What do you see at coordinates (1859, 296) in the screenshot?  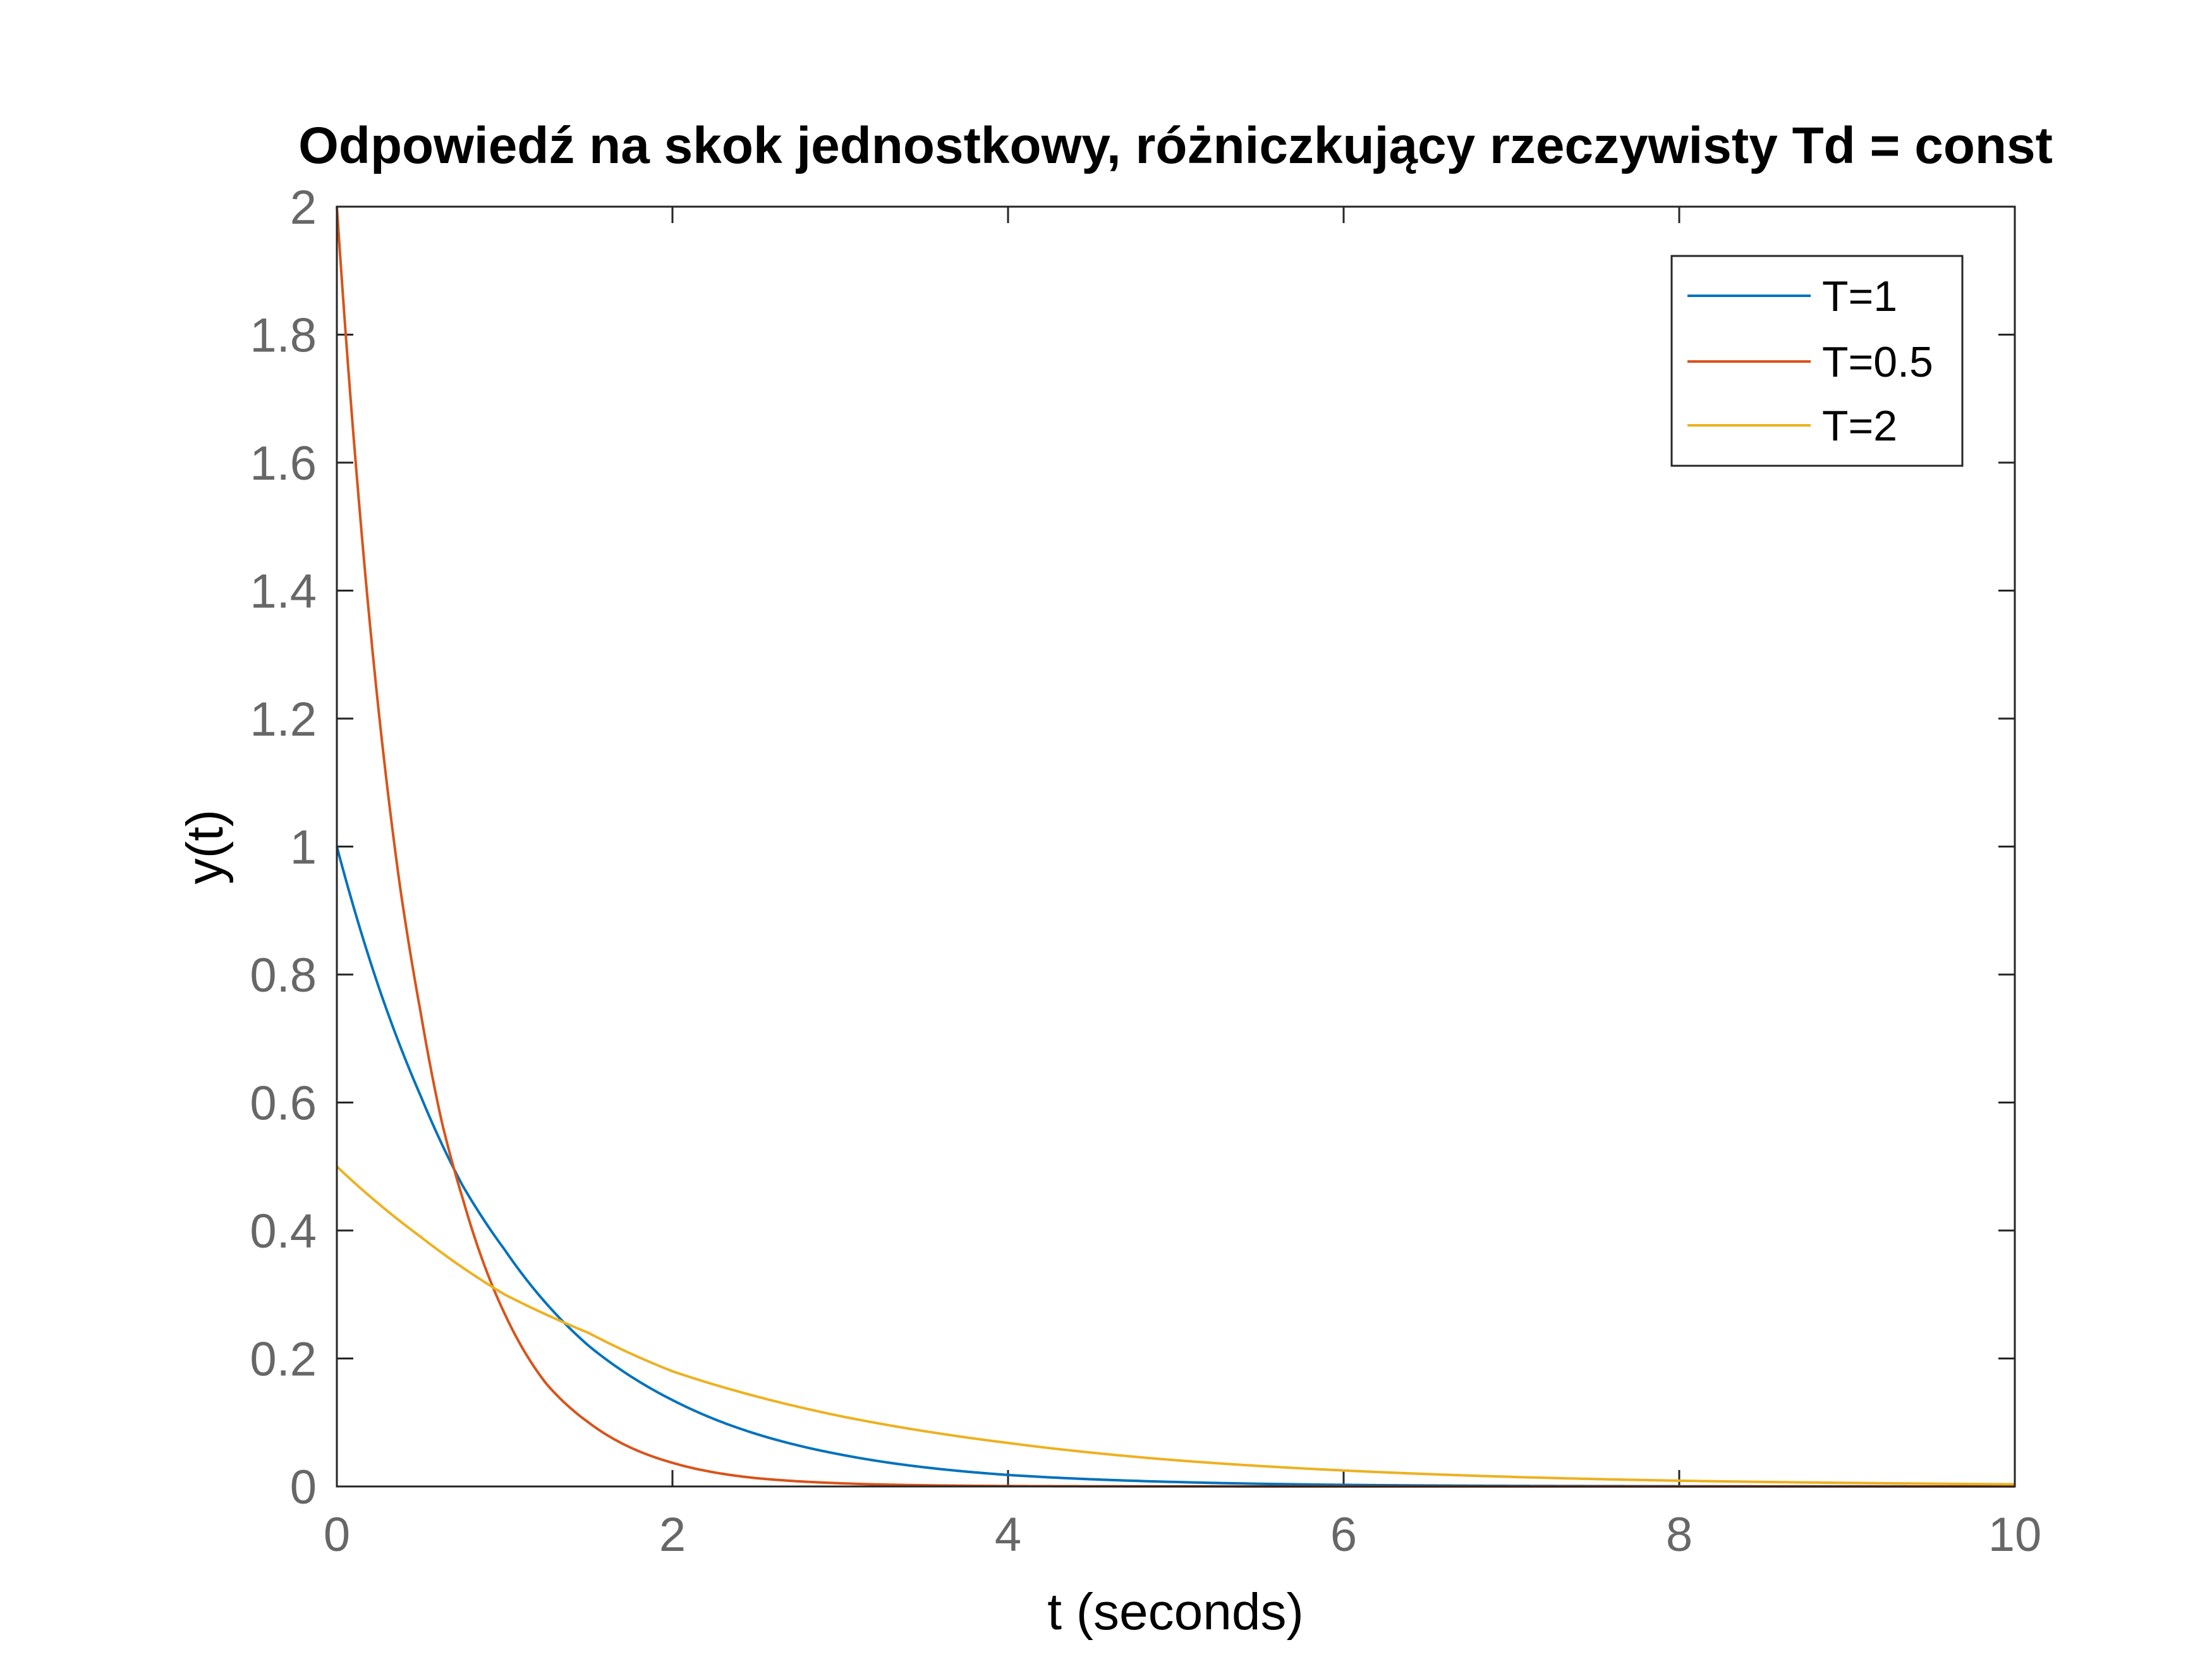 I see `legend-label-t1: T=1` at bounding box center [1859, 296].